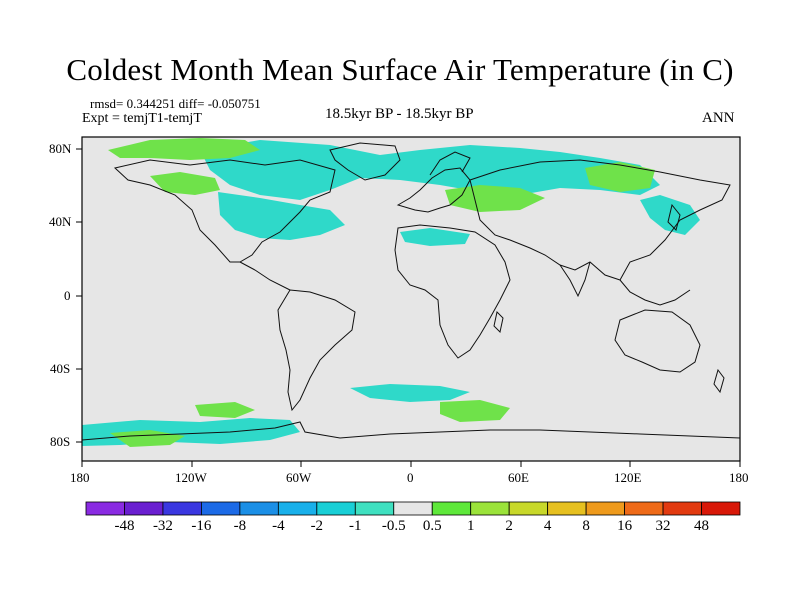  Describe the element at coordinates (60, 148) in the screenshot. I see `lat-tick-label: 80N` at that location.